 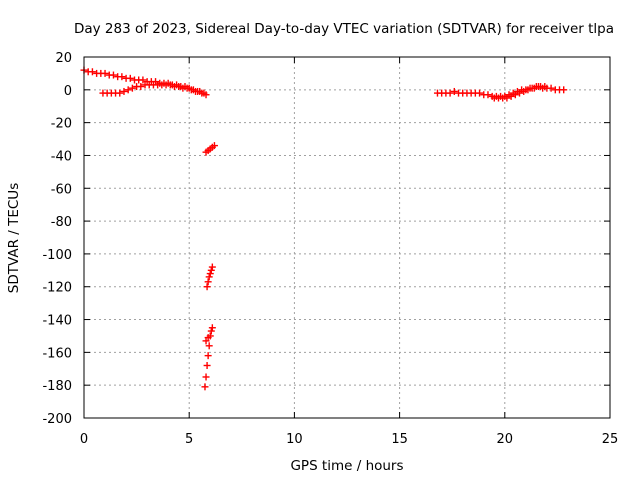 What do you see at coordinates (57, 419) in the screenshot?
I see `y-tick-label: -200` at bounding box center [57, 419].